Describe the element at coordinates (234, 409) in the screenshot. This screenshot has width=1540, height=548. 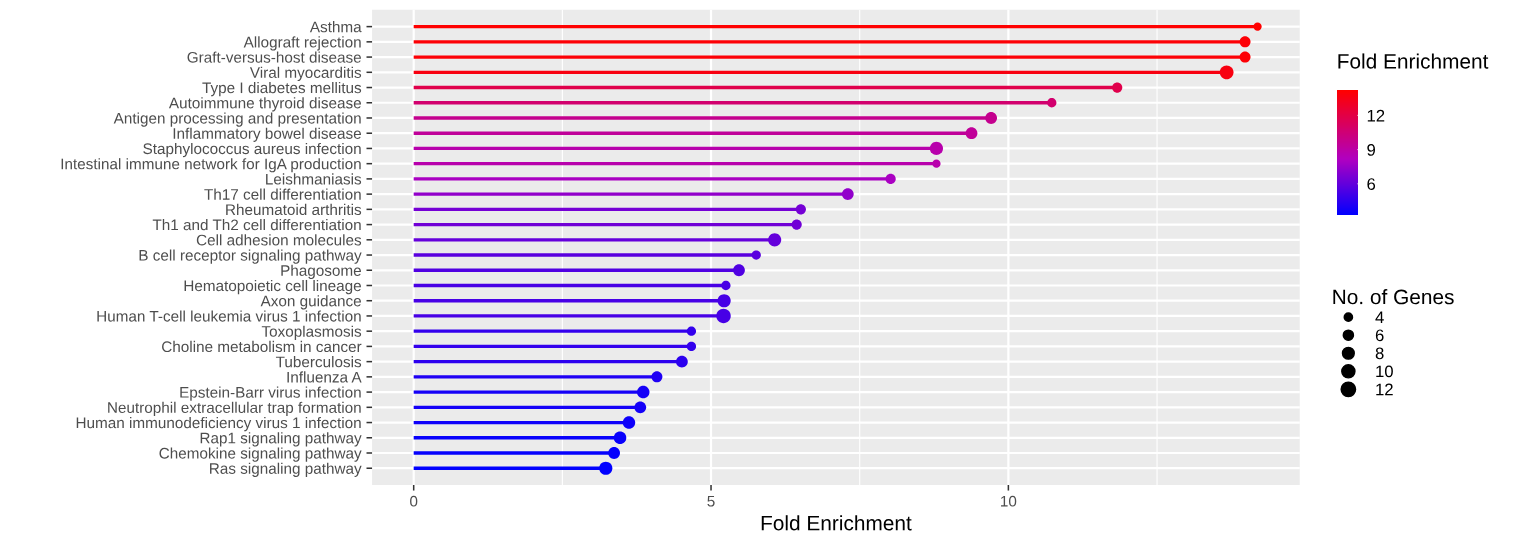
I see `y-tick-label: Neutrophil extracellular trap formation` at that location.